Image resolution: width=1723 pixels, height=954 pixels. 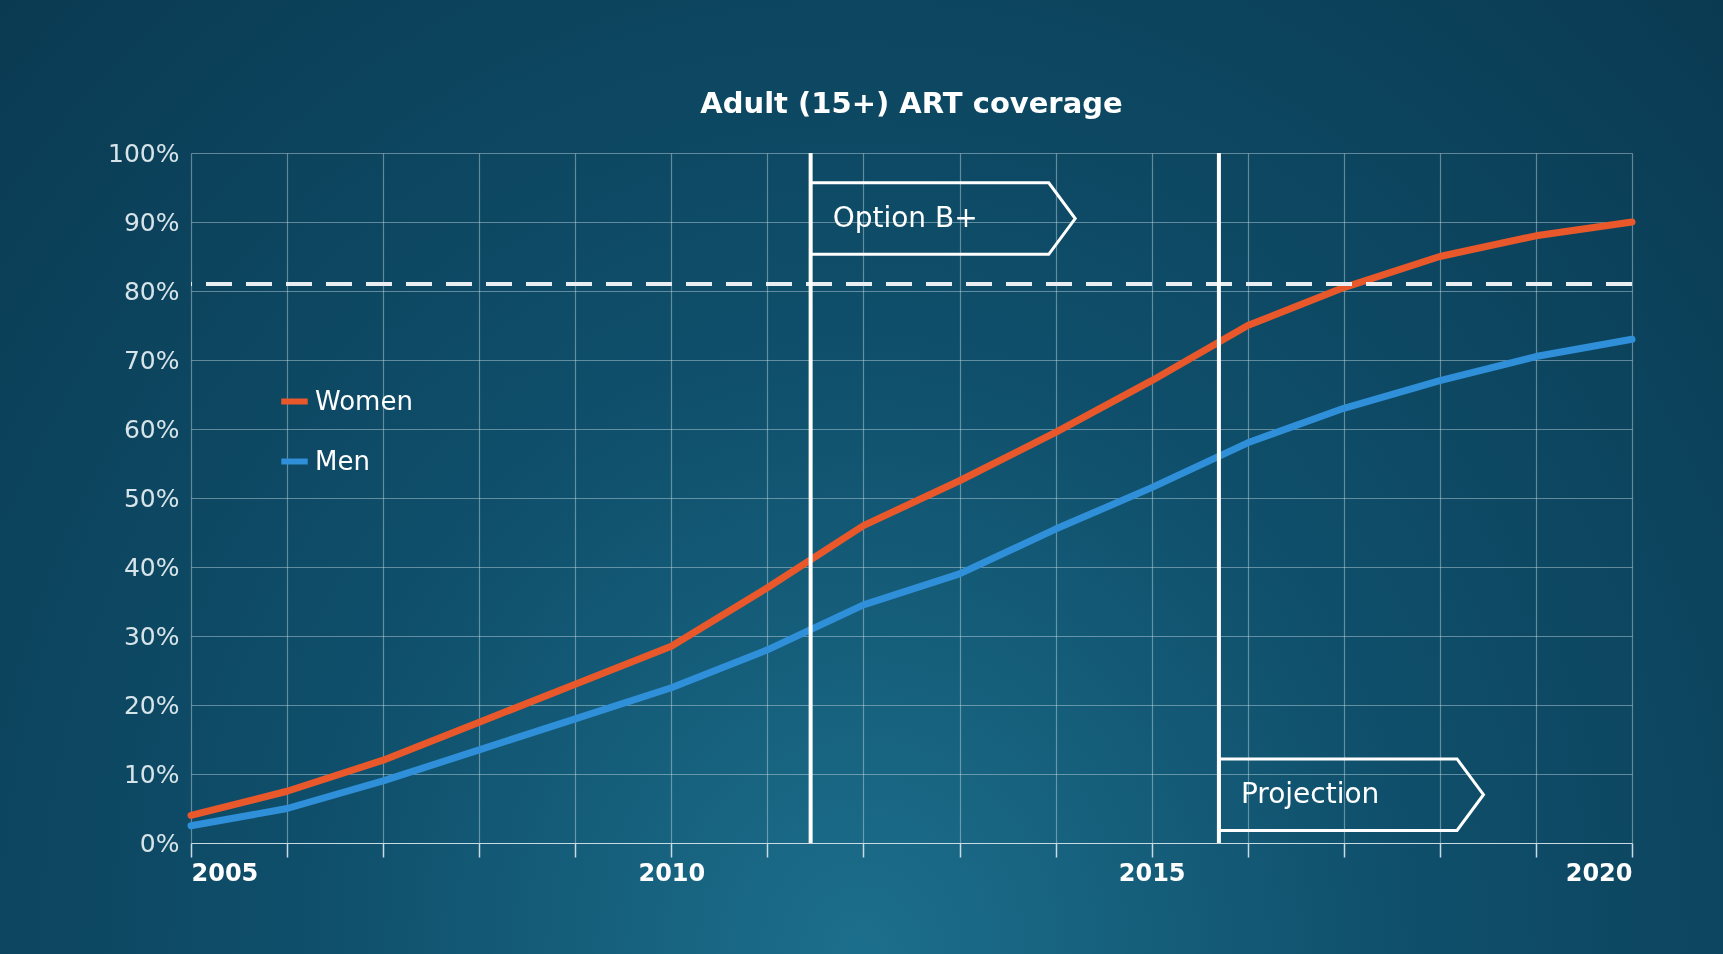 I want to click on x-tick-label: 2010, so click(x=672, y=872).